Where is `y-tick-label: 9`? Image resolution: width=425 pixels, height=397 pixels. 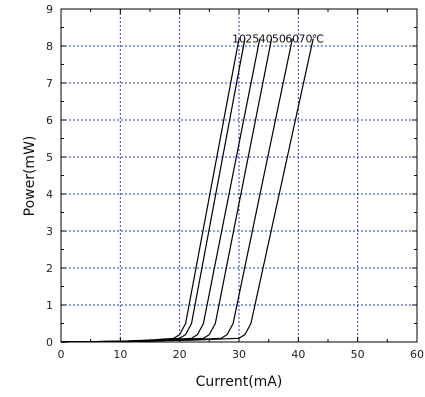
y-tick-label: 9 is located at coordinates (49, 9).